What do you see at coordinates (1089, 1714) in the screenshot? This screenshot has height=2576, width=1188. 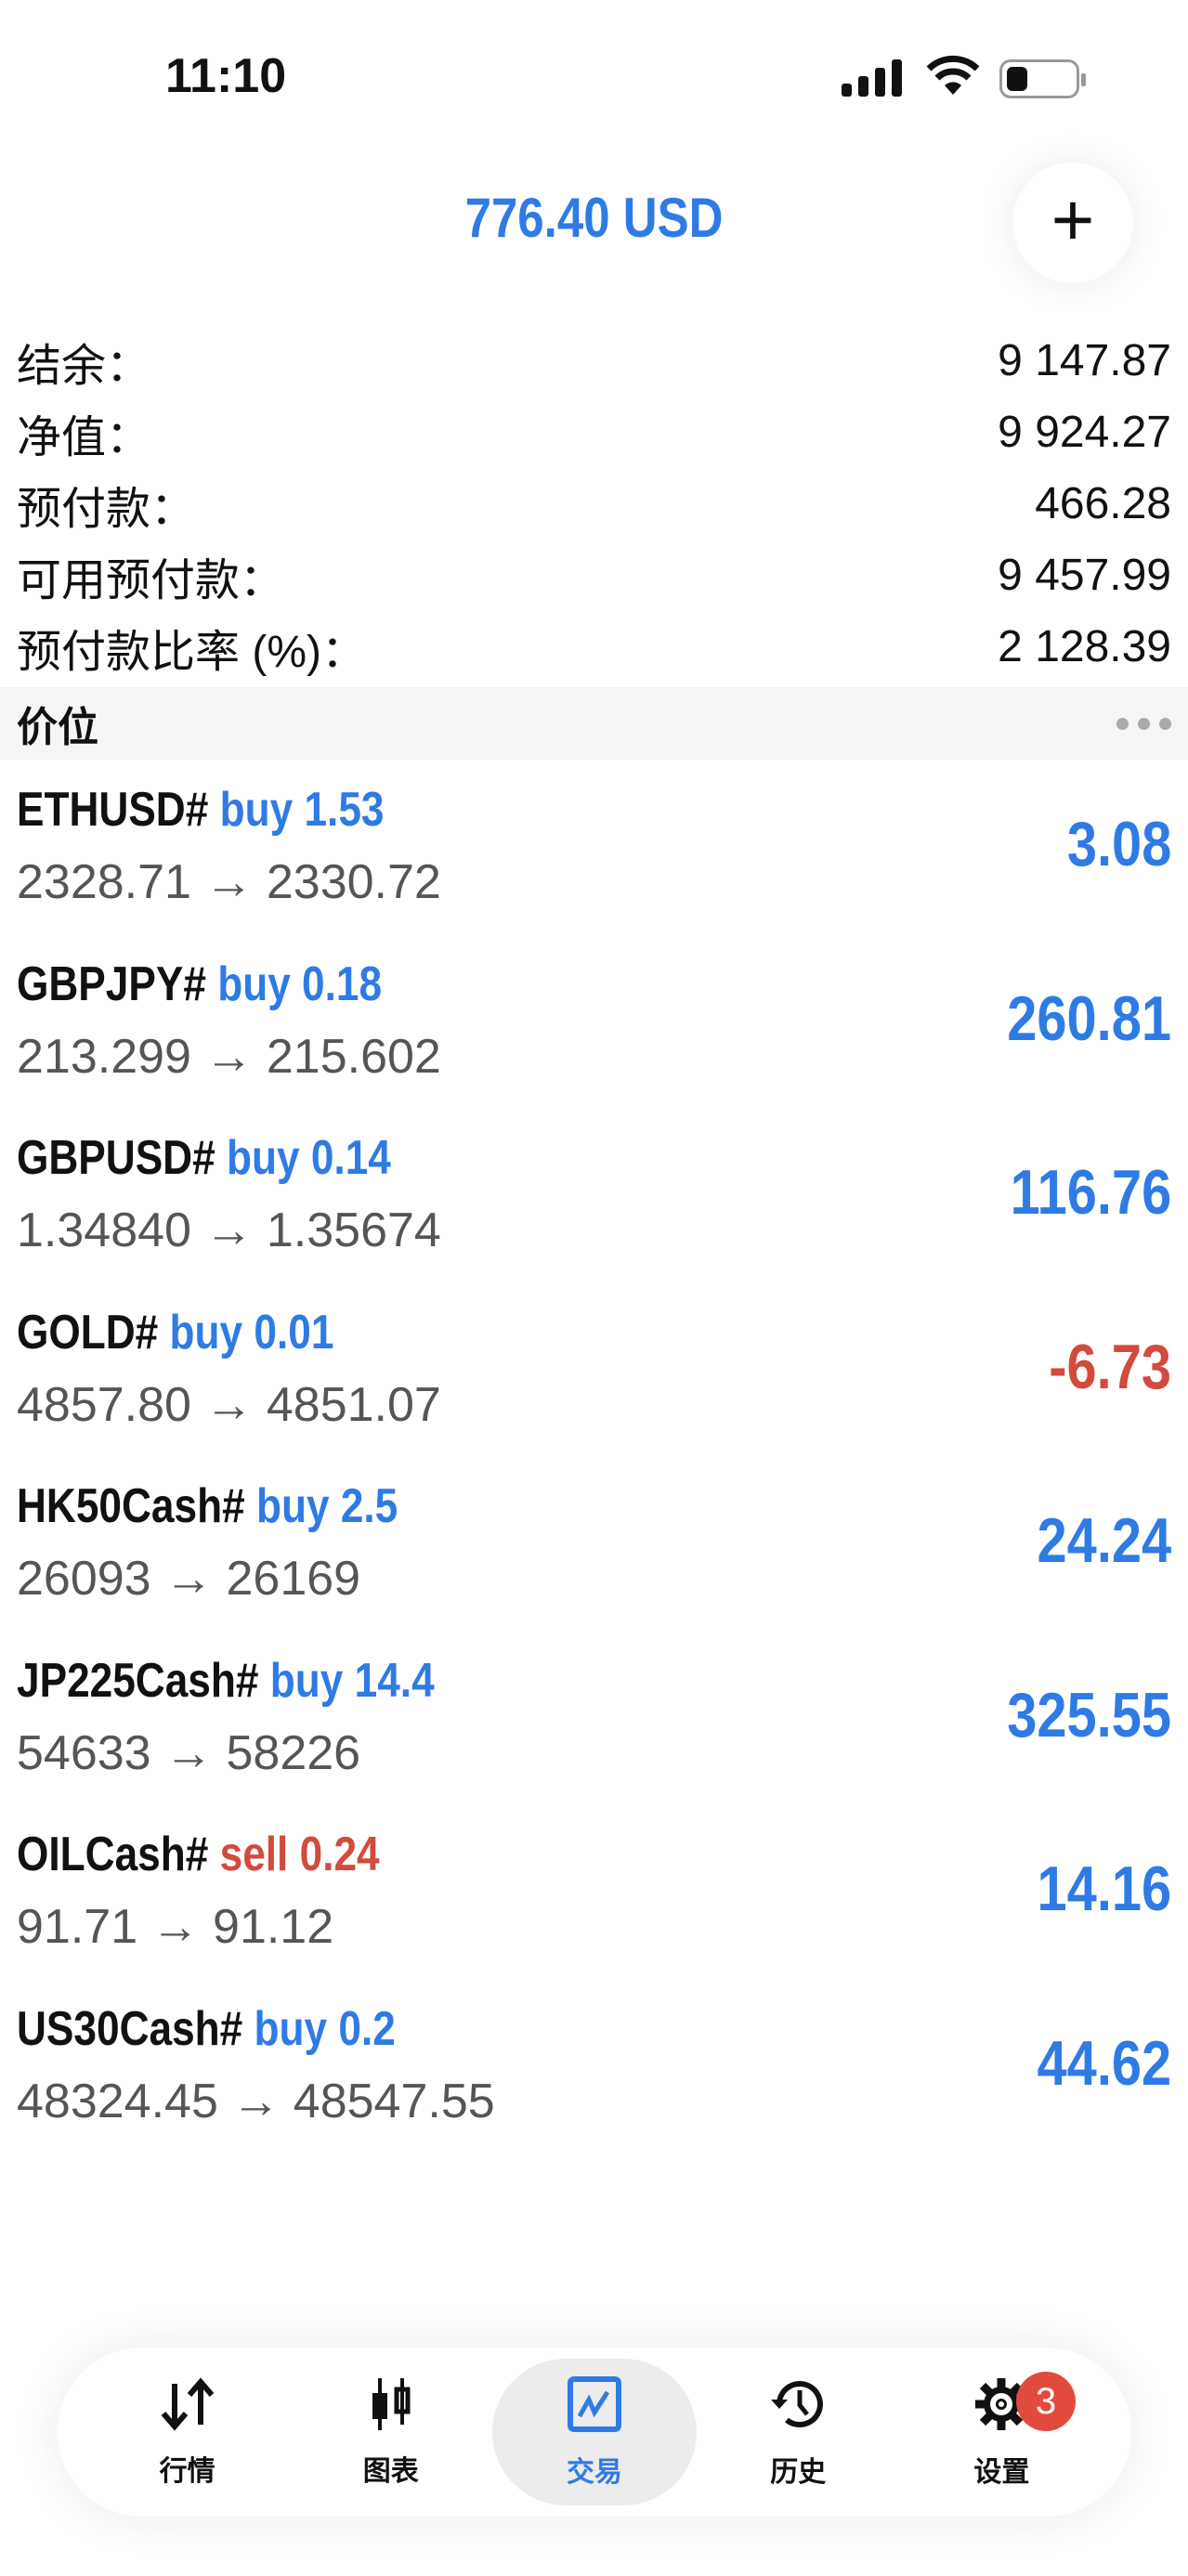 I see `profit: 325.55` at bounding box center [1089, 1714].